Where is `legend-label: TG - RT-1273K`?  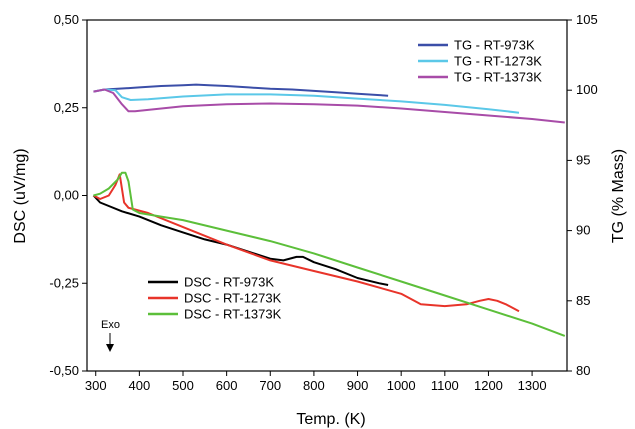 legend-label: TG - RT-1273K is located at coordinates (498, 61).